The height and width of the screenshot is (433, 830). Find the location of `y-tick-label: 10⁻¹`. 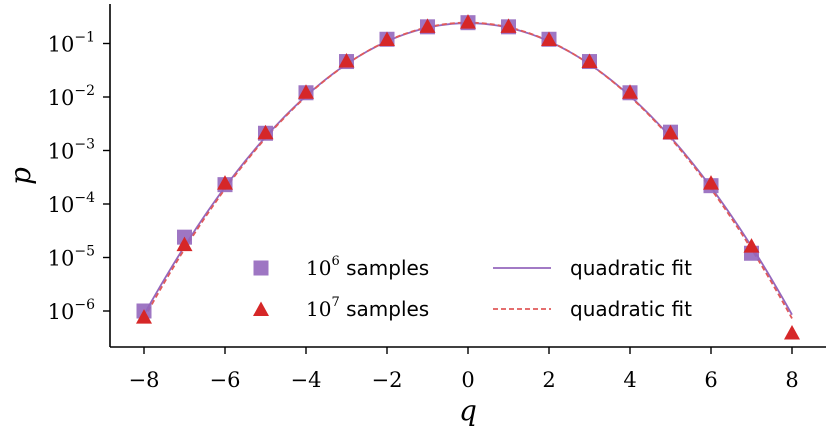

y-tick-label: 10⁻¹ is located at coordinates (71, 43).